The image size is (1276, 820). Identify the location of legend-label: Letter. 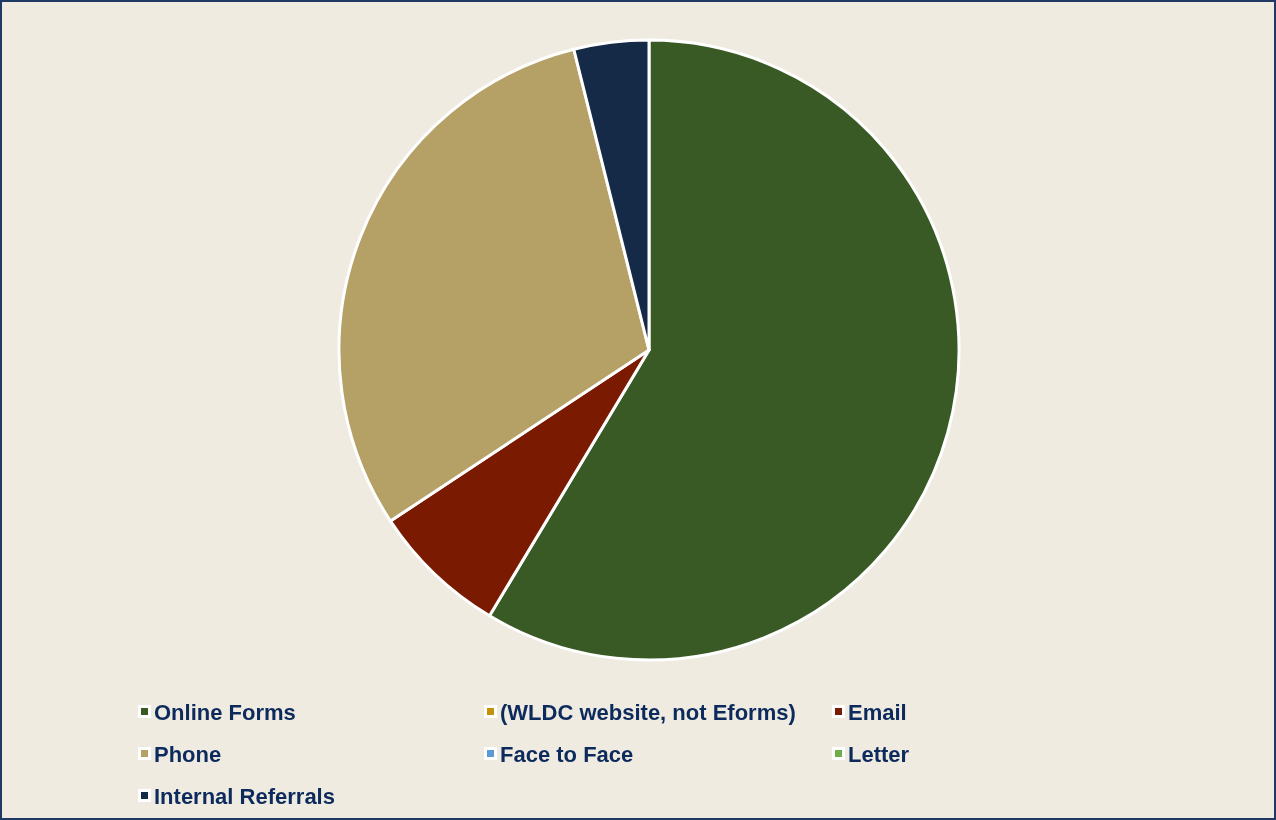
(879, 754).